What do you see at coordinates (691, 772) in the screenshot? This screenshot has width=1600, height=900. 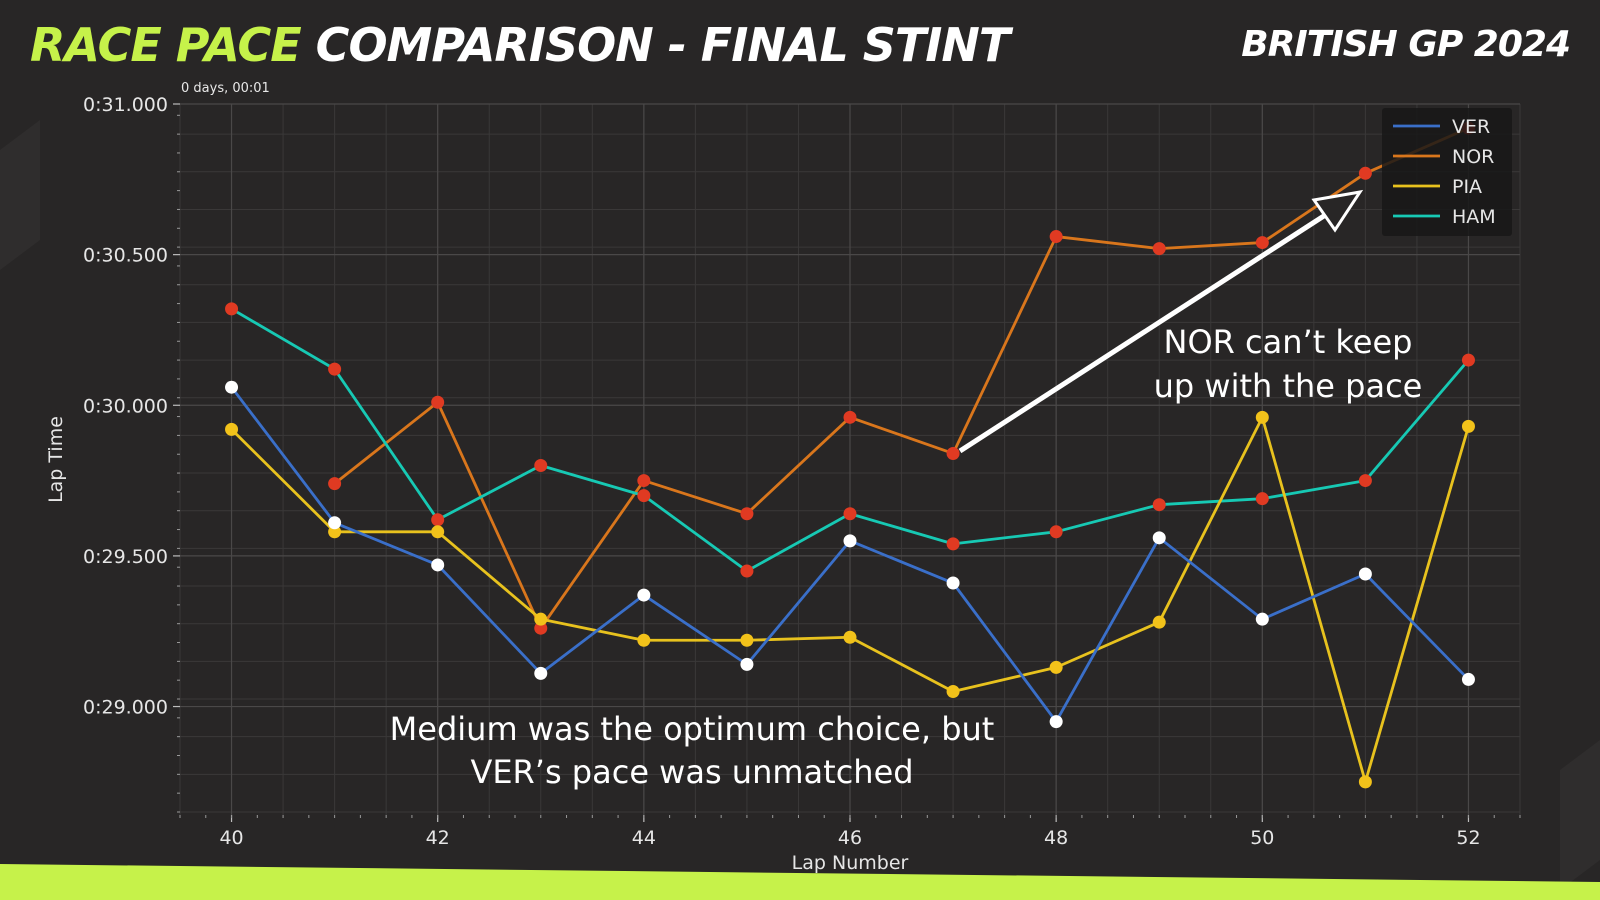 I see `bottom-annotation-line-2: VER’s pace was unmatched` at bounding box center [691, 772].